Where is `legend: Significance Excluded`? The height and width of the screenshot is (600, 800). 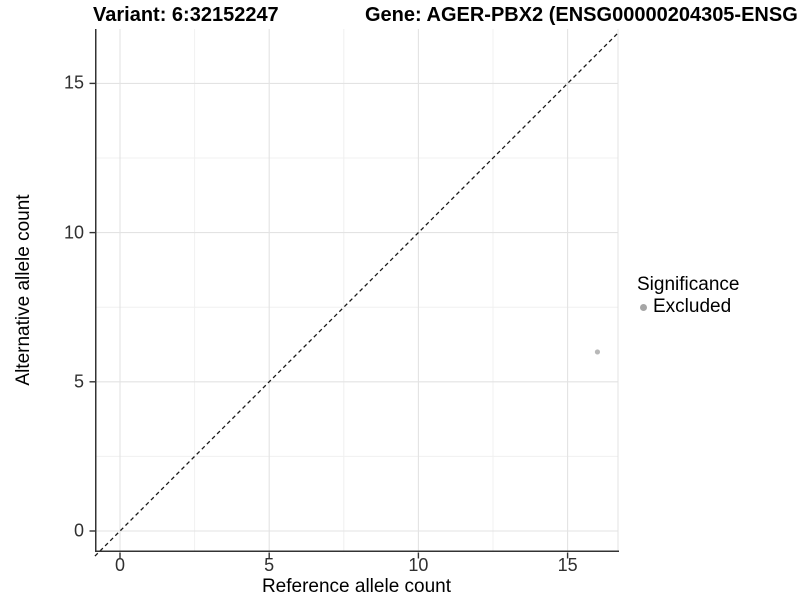
legend: Significance Excluded is located at coordinates (688, 296).